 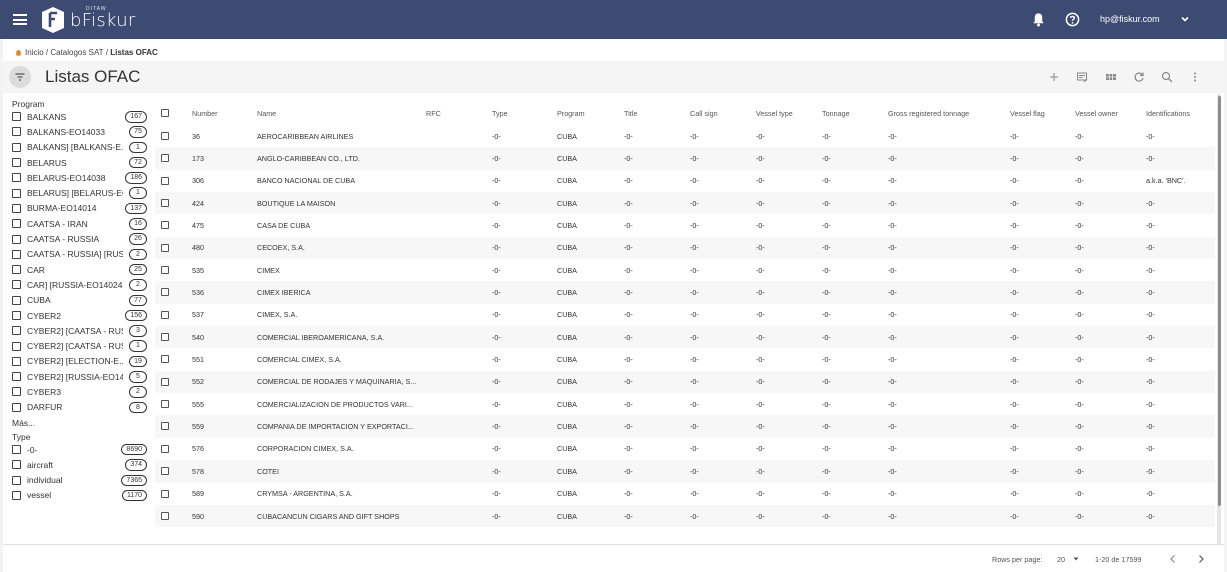 What do you see at coordinates (165, 113) in the screenshot?
I see `select-all-checkbox` at bounding box center [165, 113].